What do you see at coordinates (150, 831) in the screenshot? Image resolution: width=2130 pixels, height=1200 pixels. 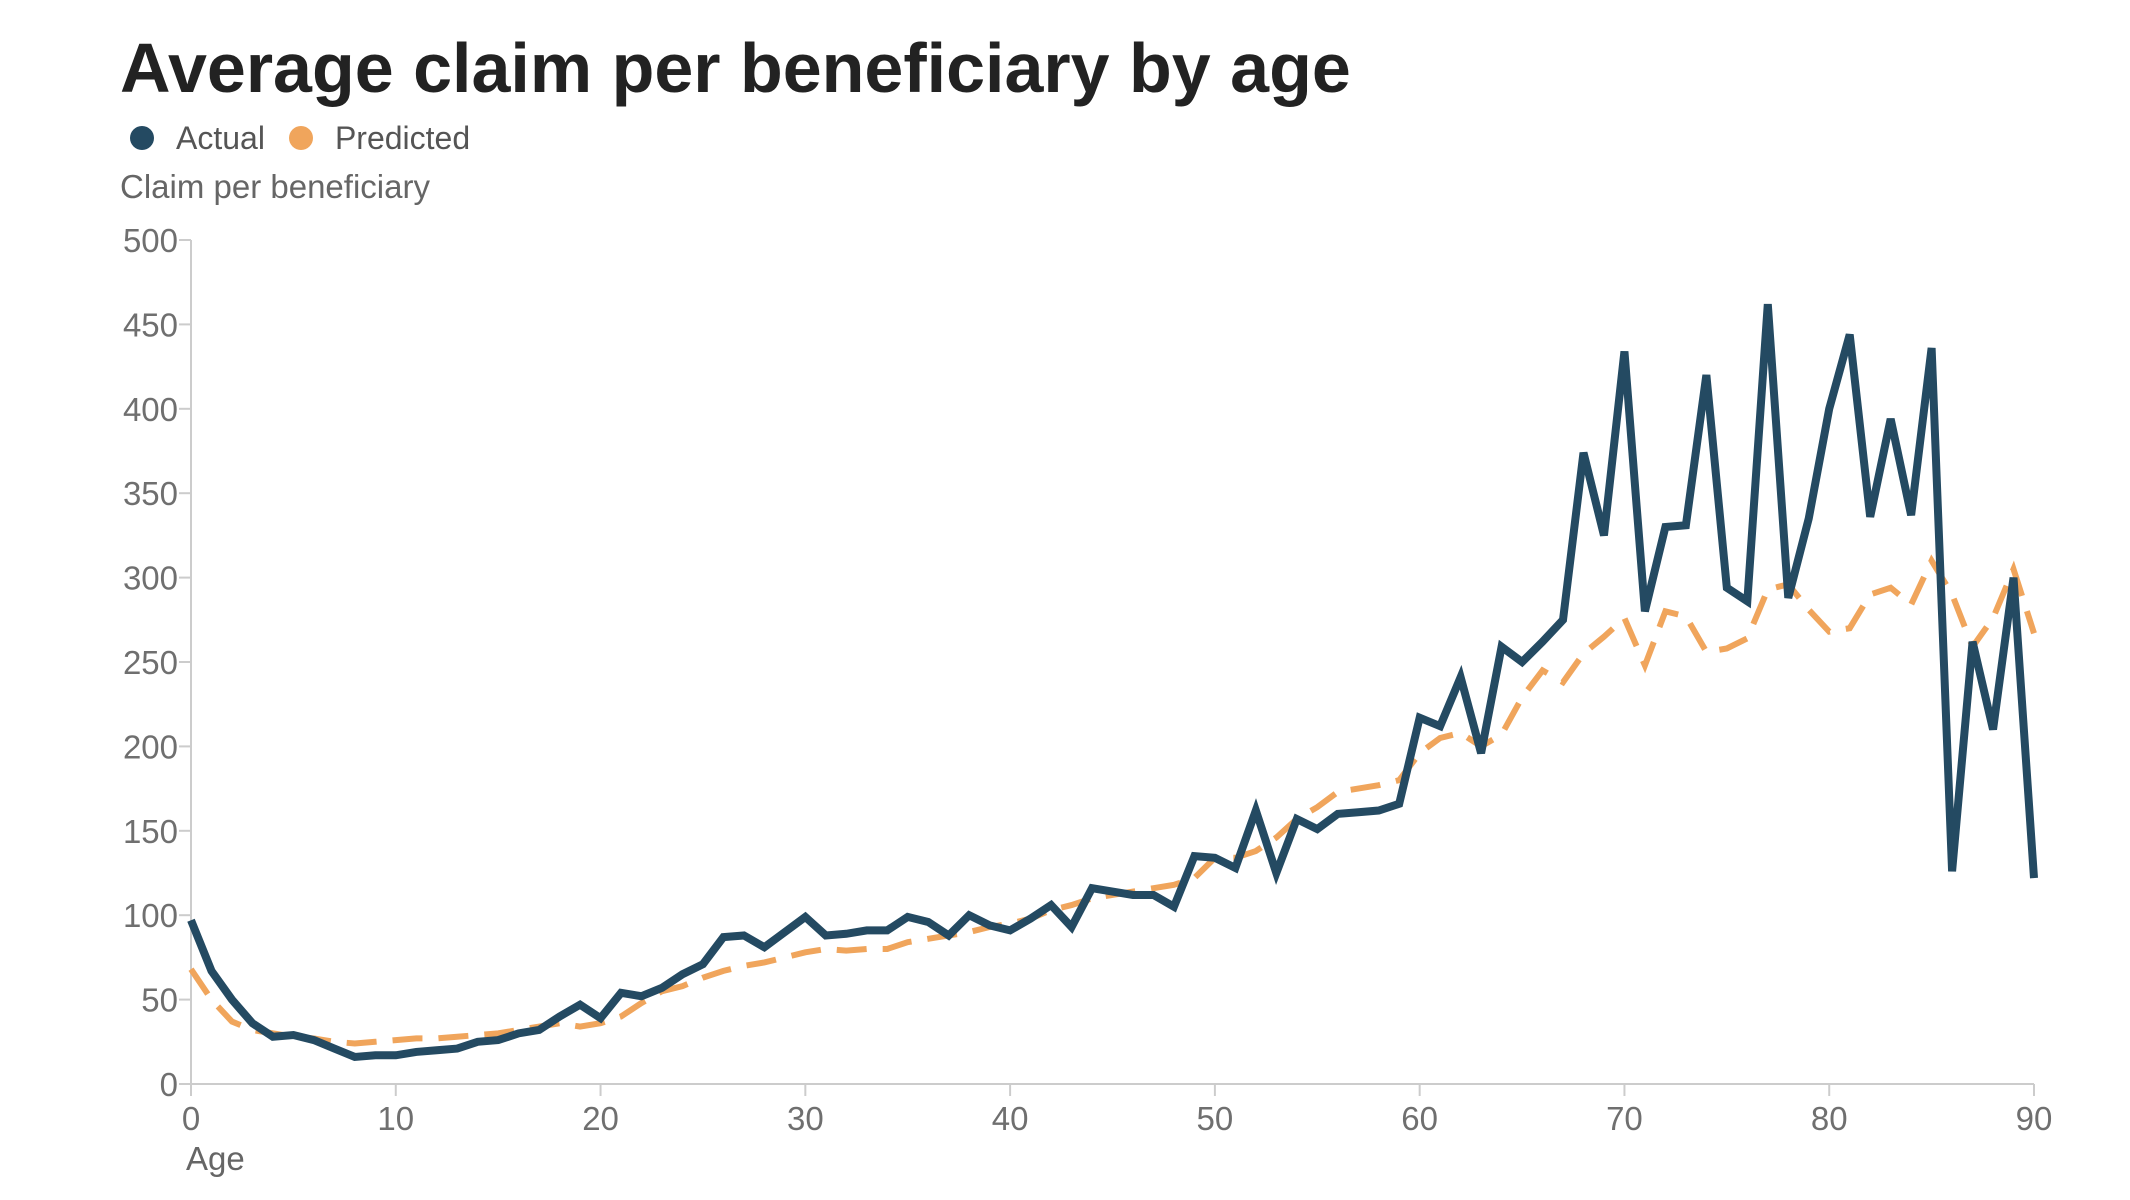 I see `y-tick-label: 150` at bounding box center [150, 831].